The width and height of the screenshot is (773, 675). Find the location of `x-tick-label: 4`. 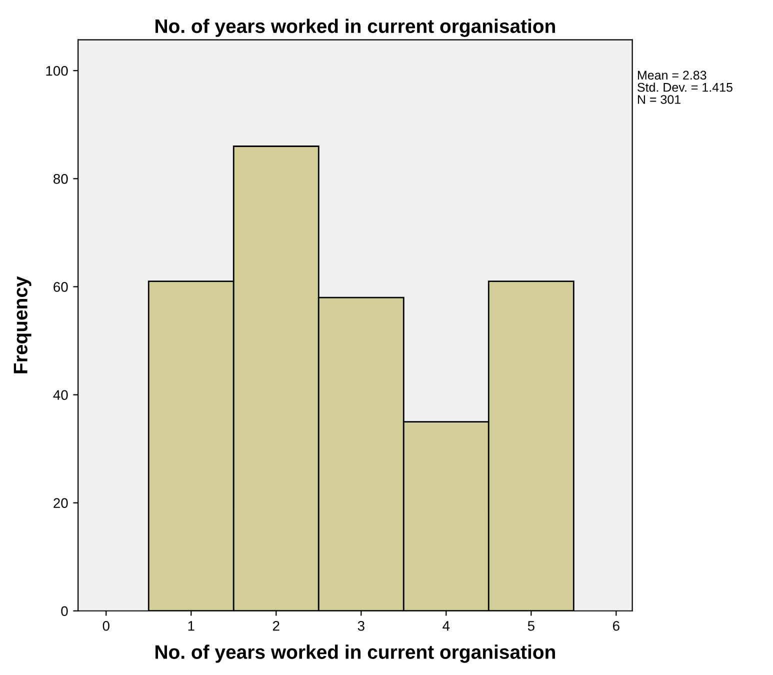

x-tick-label: 4 is located at coordinates (446, 626).